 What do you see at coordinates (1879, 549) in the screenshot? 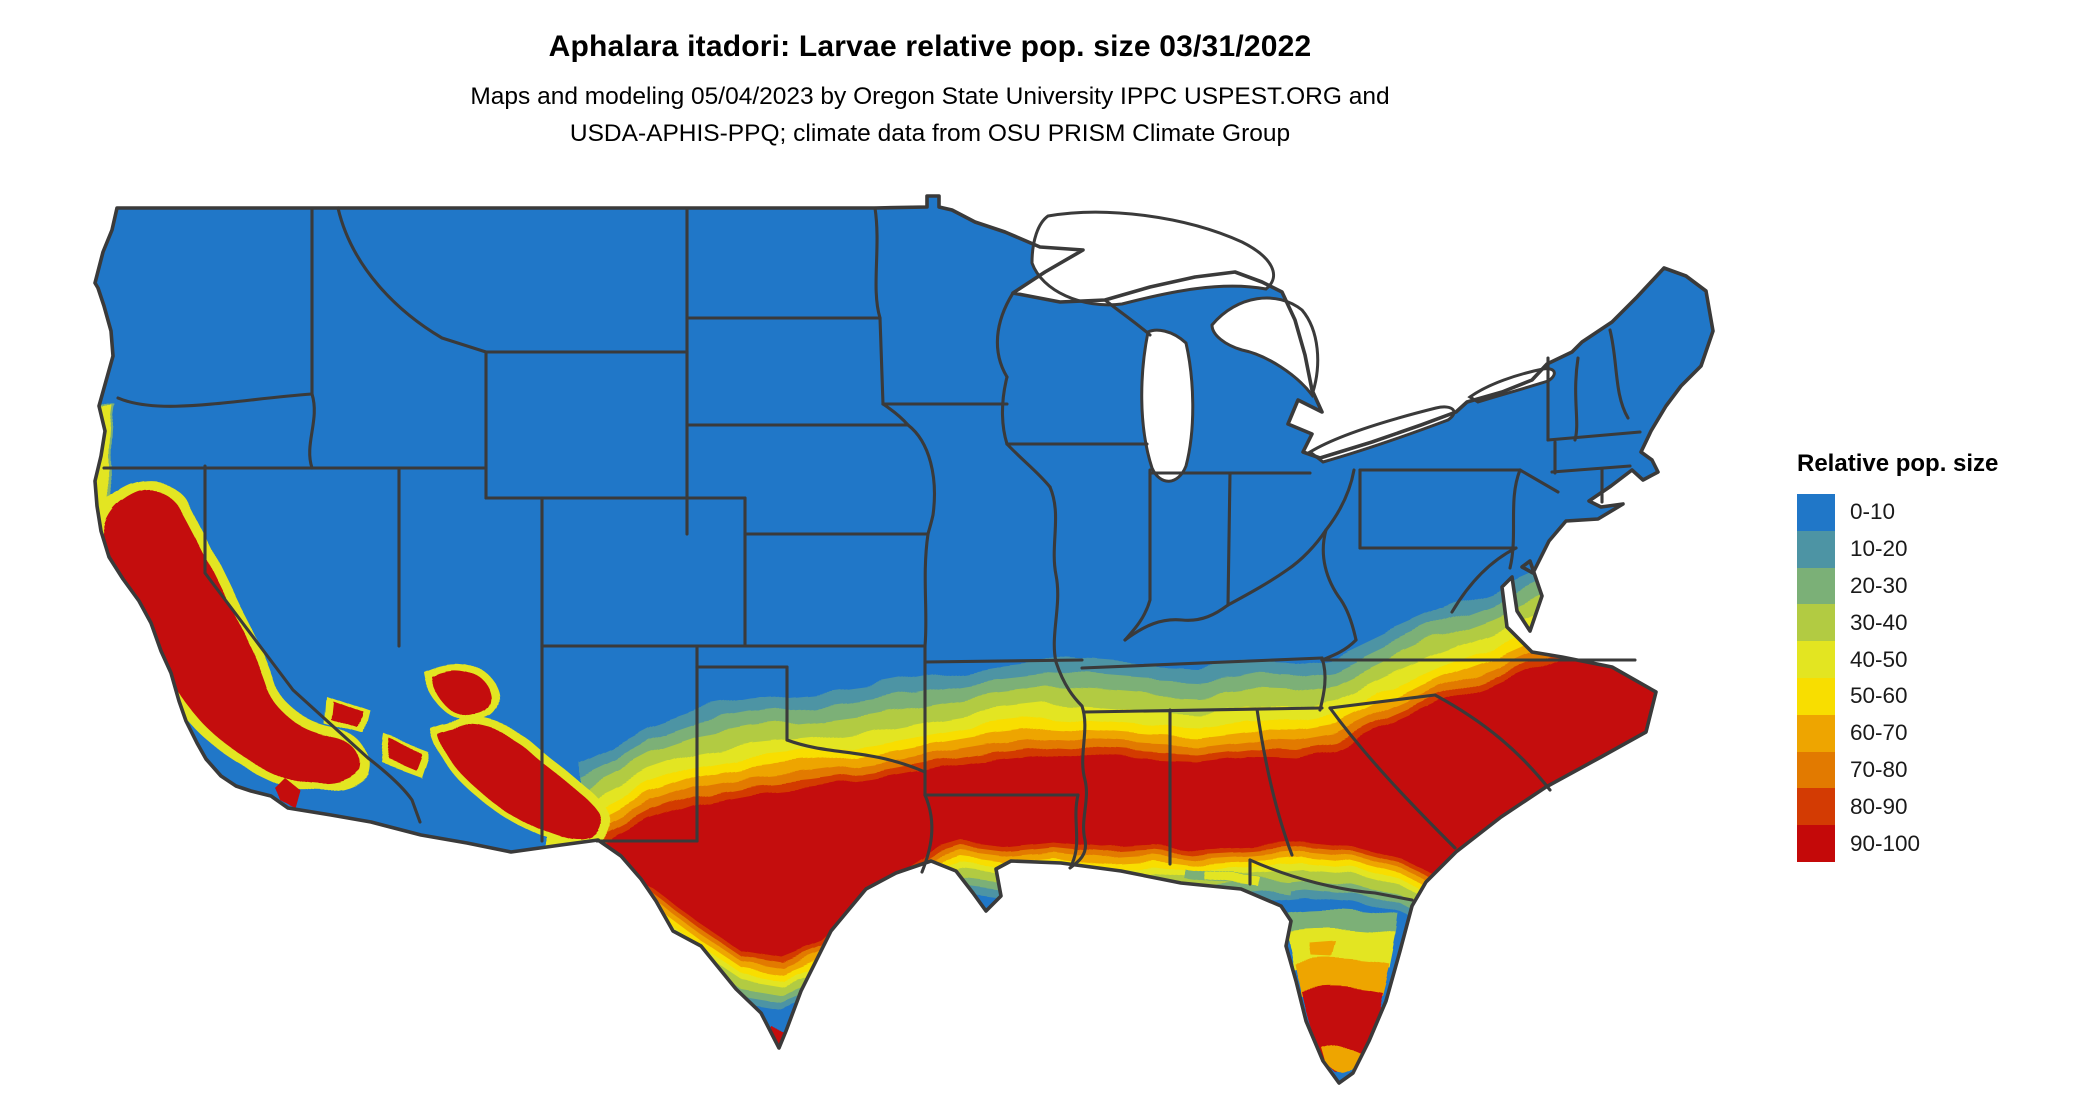
I see `legend-label: 10-20` at bounding box center [1879, 549].